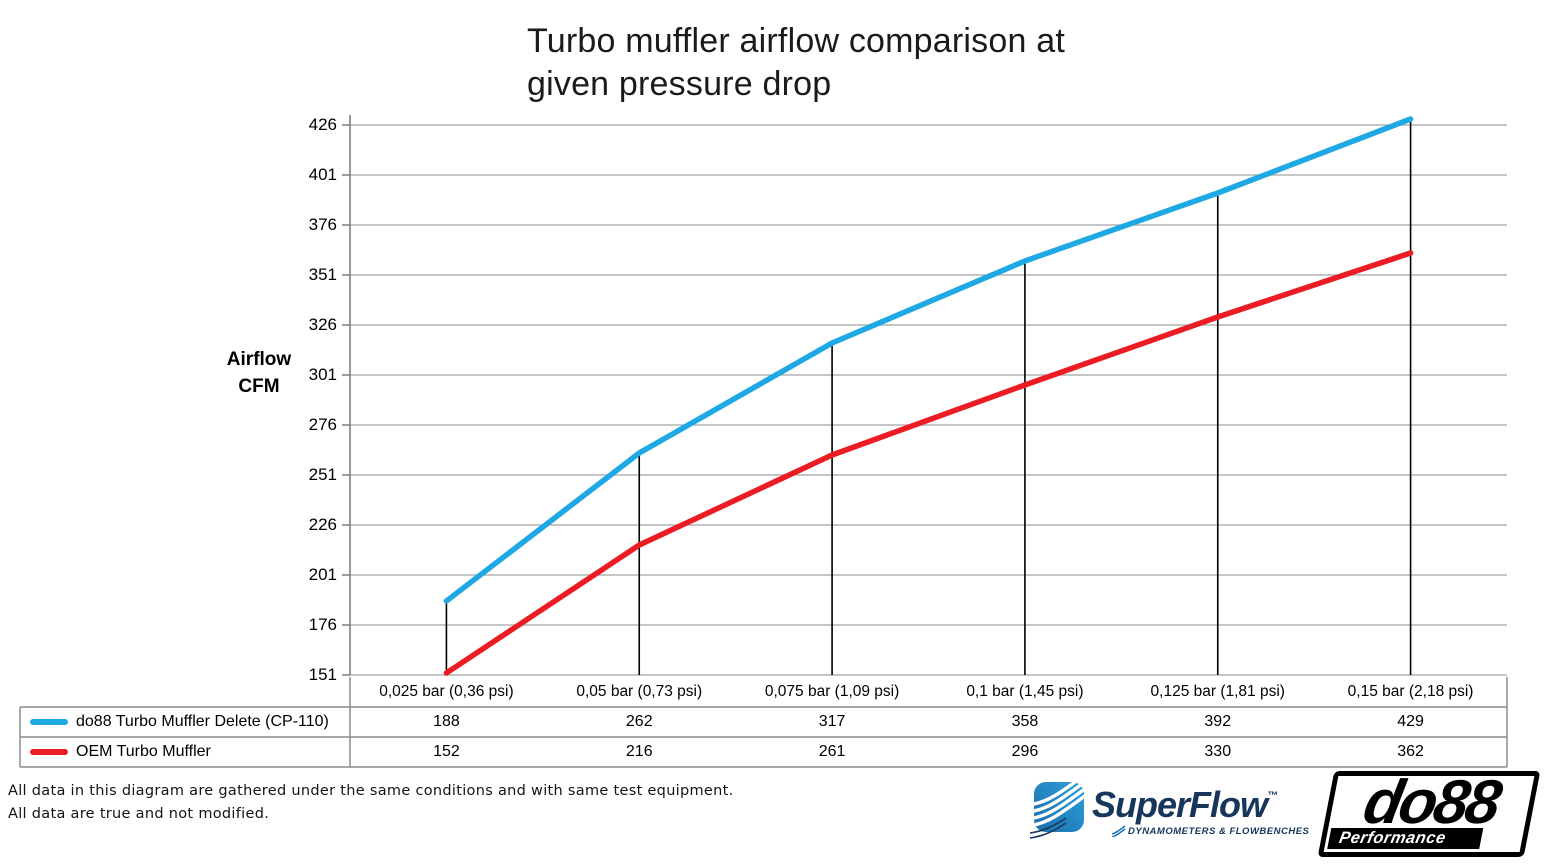 Image resolution: width=1546 pixels, height=866 pixels. I want to click on legend-series-name: OEM Turbo Muffler, so click(143, 751).